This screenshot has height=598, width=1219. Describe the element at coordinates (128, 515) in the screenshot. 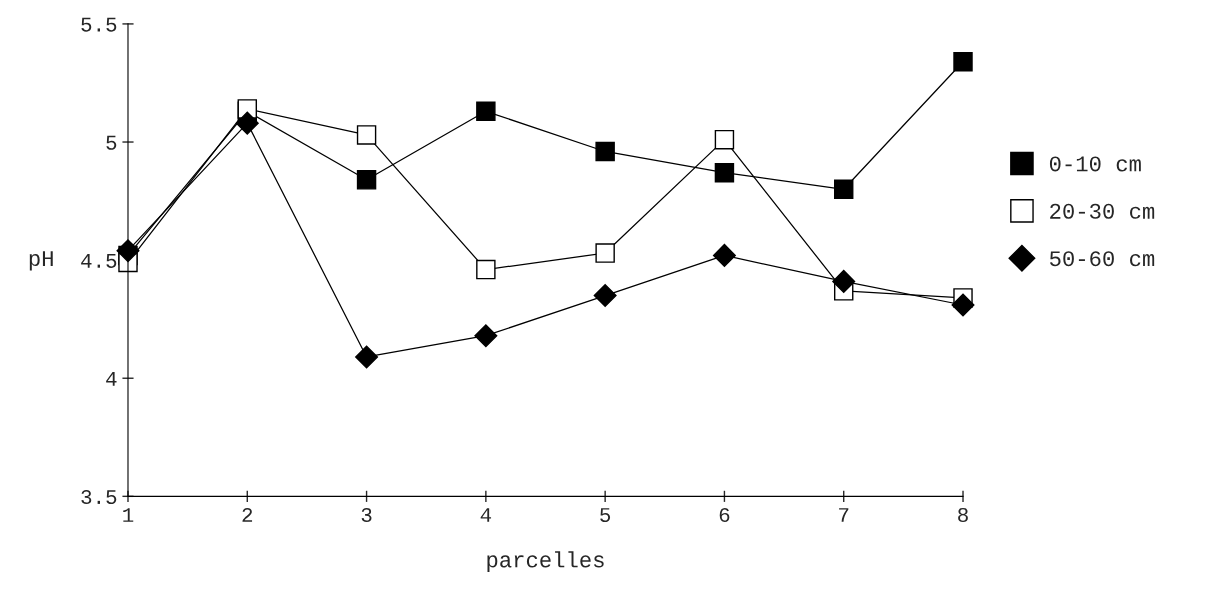

I see `x-tick-label: 1` at that location.